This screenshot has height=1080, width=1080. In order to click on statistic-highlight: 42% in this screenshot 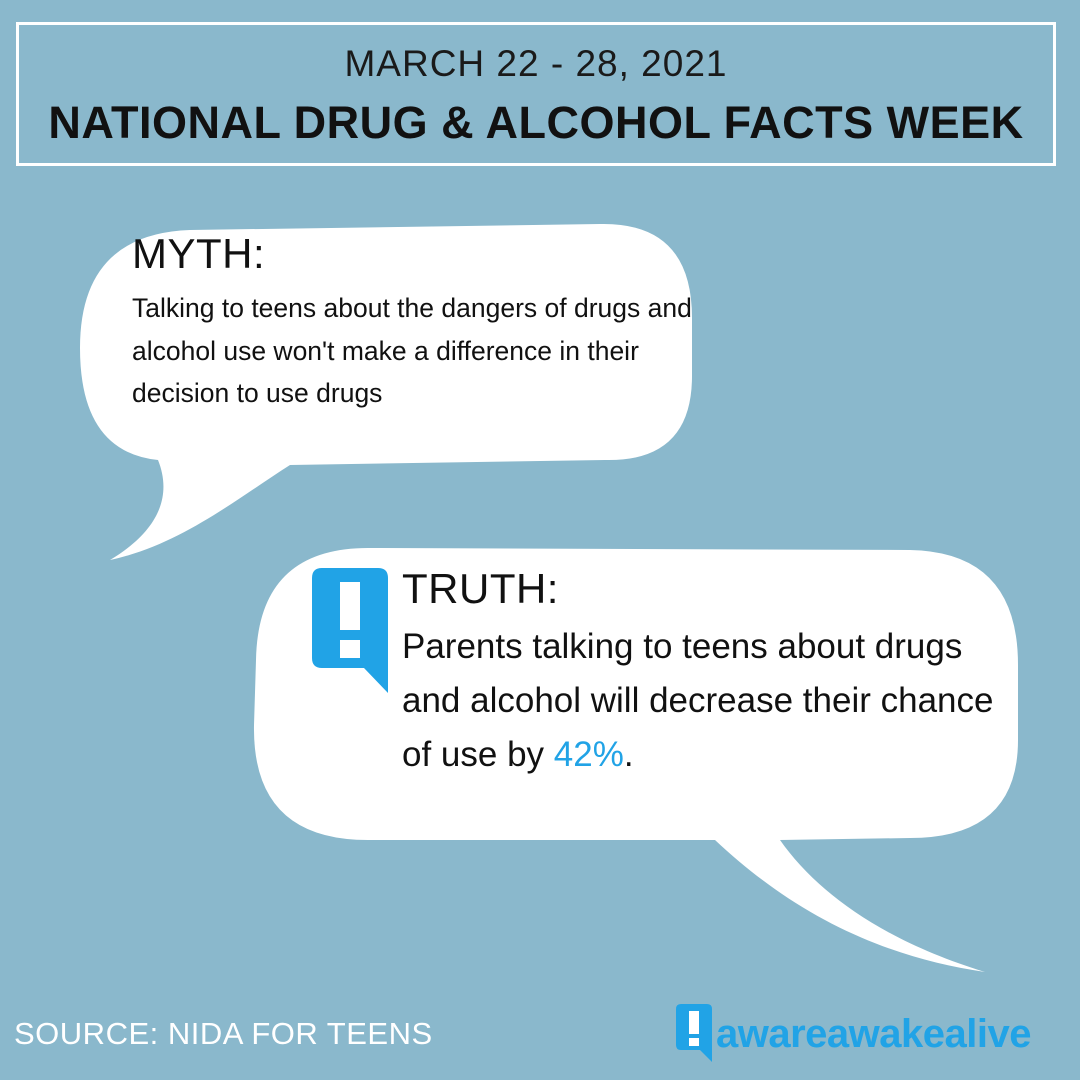, I will do `click(588, 754)`.